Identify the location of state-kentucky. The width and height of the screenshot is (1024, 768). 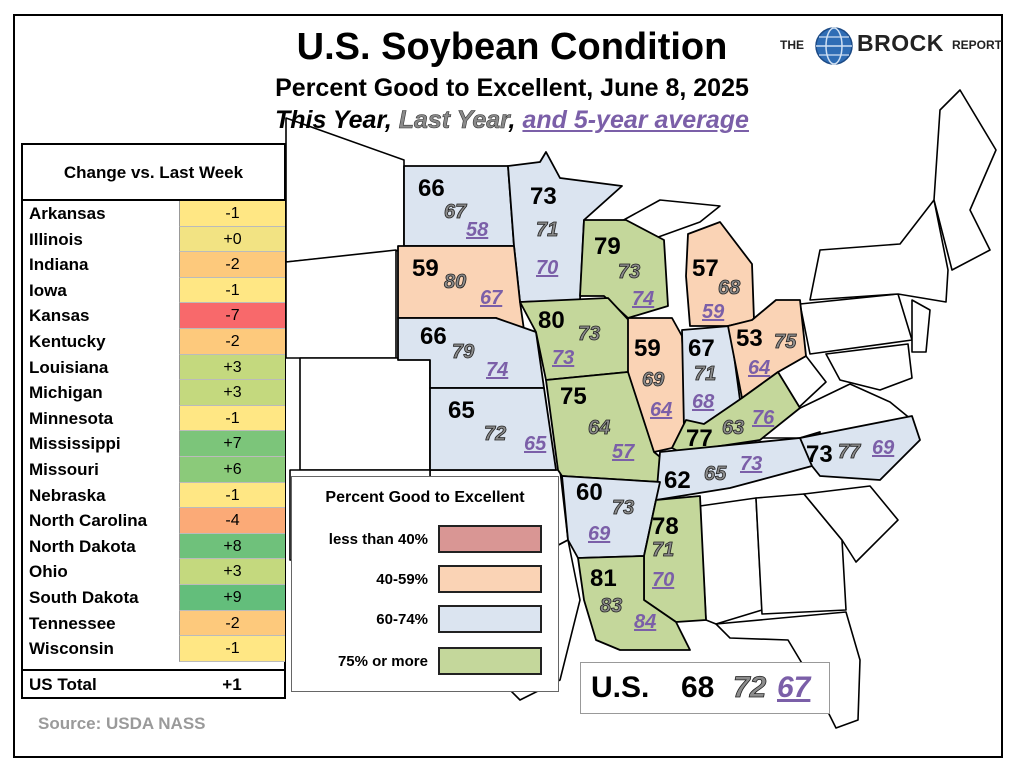
(736, 412).